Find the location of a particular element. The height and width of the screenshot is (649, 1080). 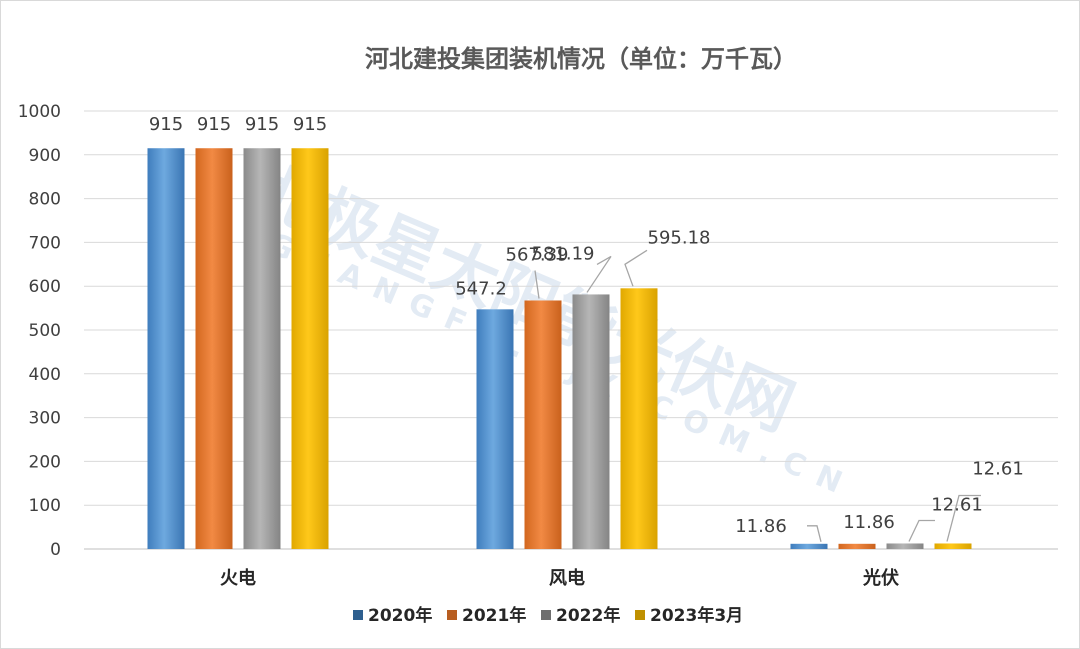

y-tick-label: 800 is located at coordinates (45, 200).